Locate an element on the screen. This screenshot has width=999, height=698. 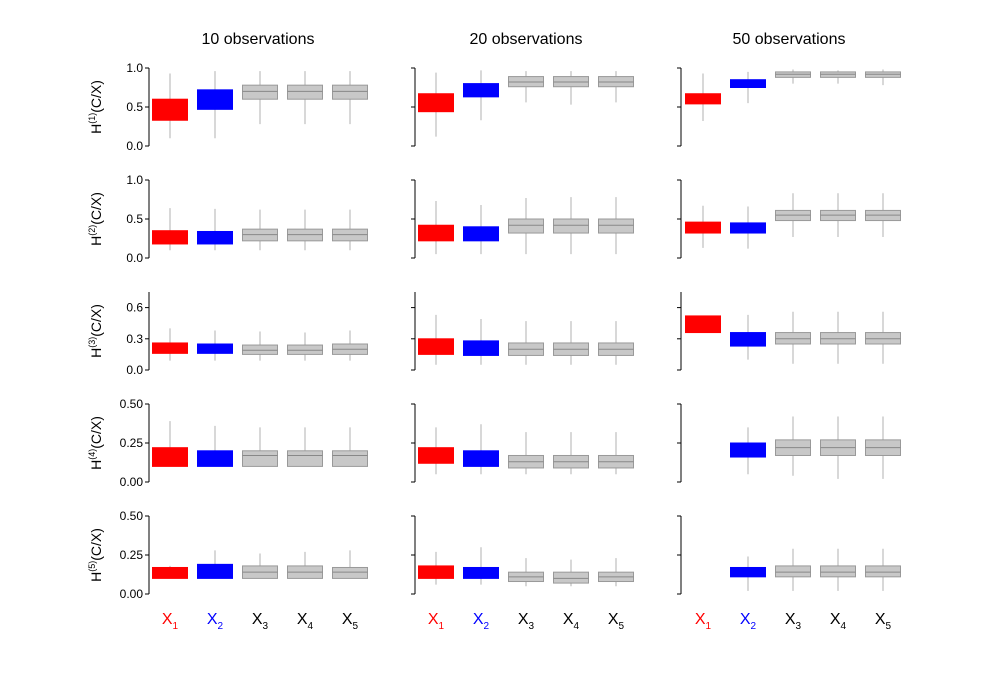
panel-row-4-col-1: 0.00 0.25 0.50 is located at coordinates (244, 443).